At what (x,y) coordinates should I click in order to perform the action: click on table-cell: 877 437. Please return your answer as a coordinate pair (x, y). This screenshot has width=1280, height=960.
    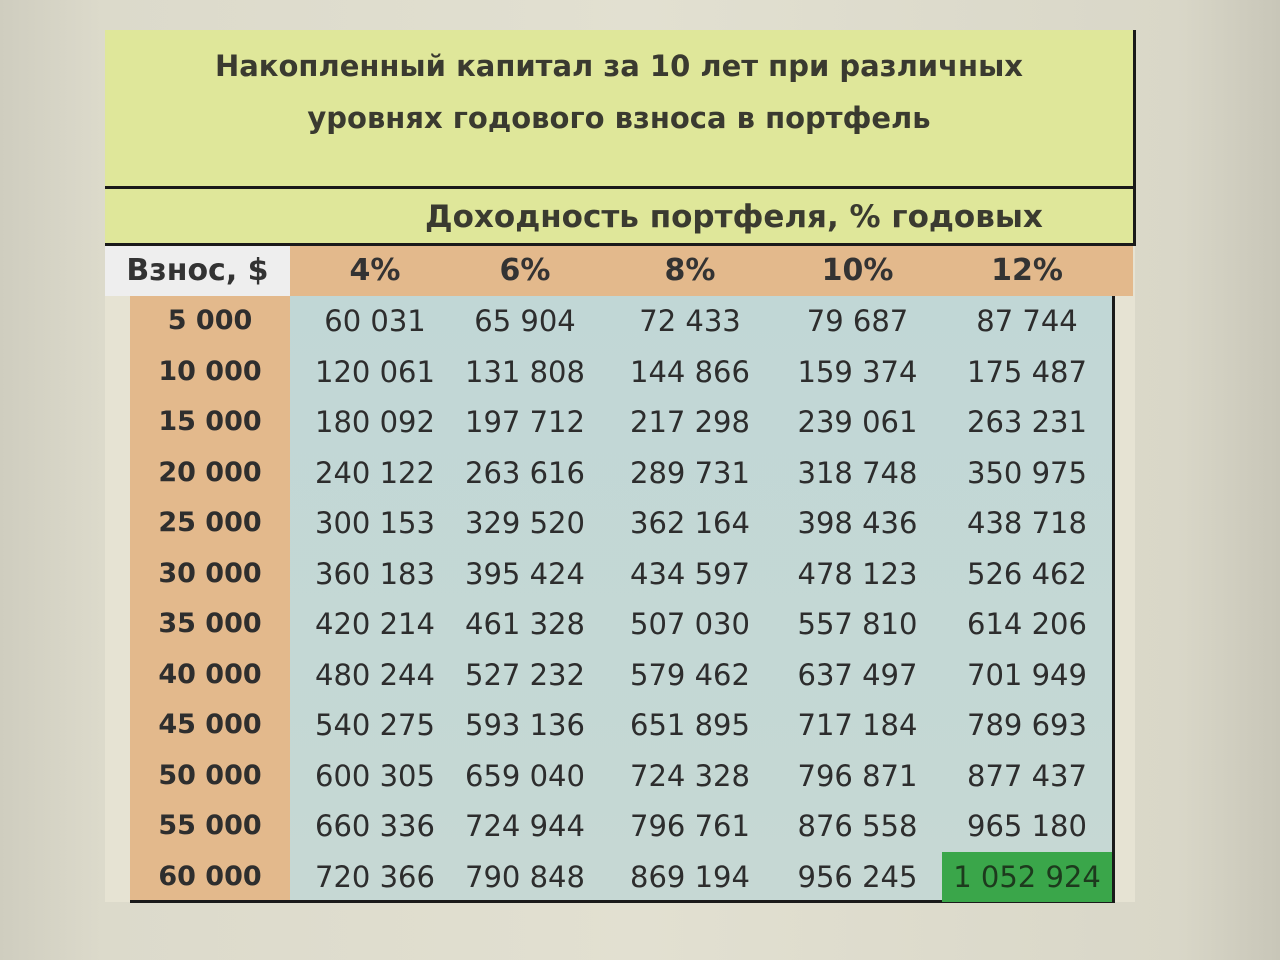
    Looking at the image, I should click on (1027, 775).